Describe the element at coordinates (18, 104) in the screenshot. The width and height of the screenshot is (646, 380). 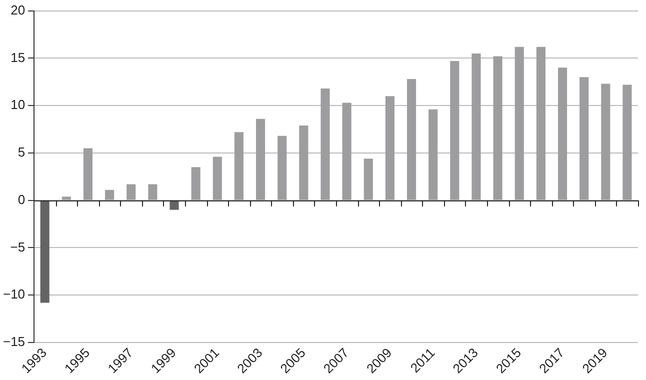
I see `y-tick-label: 10` at that location.